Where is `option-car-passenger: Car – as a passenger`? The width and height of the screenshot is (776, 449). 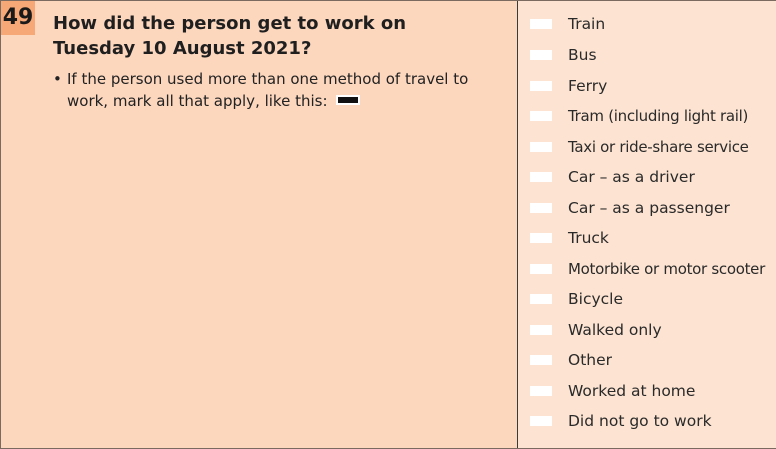 option-car-passenger: Car – as a passenger is located at coordinates (647, 208).